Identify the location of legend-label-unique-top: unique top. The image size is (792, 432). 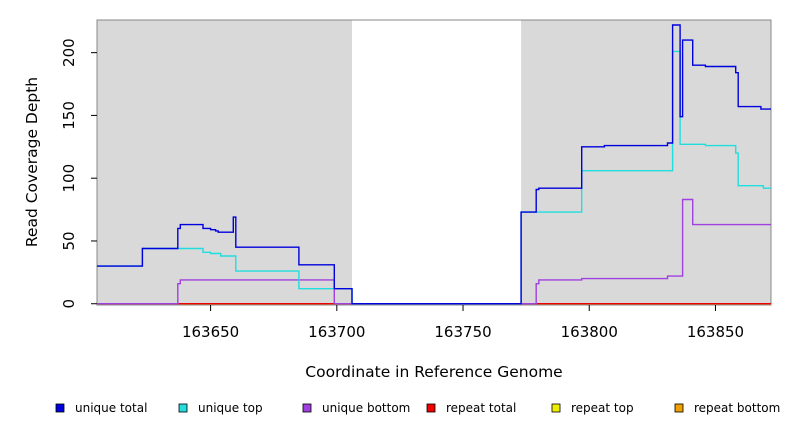
(230, 408).